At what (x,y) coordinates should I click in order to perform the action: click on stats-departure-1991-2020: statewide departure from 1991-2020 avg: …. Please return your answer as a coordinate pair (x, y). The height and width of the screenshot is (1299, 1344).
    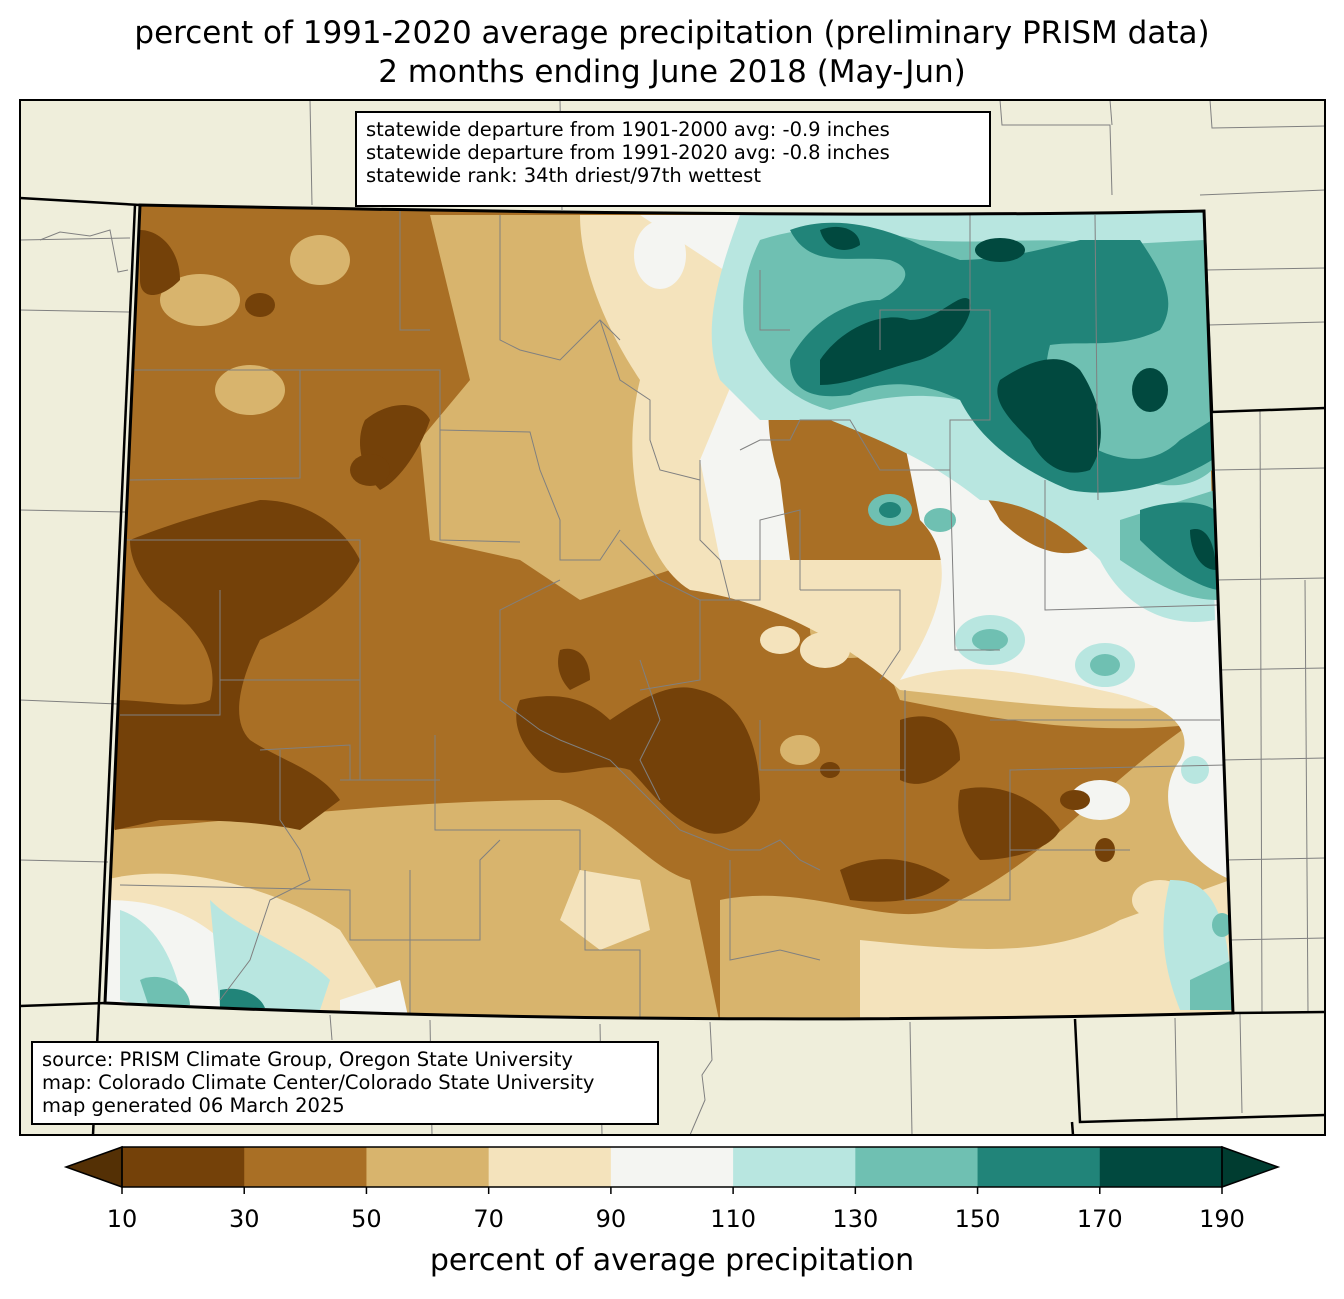
    Looking at the image, I should click on (628, 152).